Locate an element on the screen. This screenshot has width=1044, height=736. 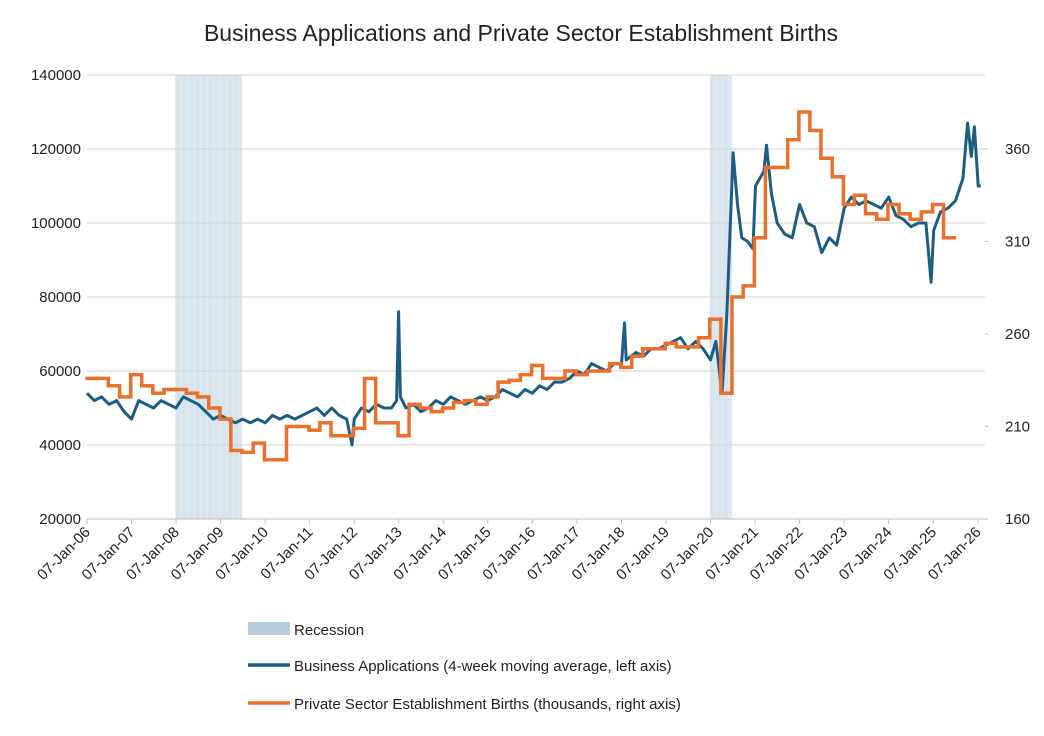
y2-tick-label: 310 is located at coordinates (1017, 242).